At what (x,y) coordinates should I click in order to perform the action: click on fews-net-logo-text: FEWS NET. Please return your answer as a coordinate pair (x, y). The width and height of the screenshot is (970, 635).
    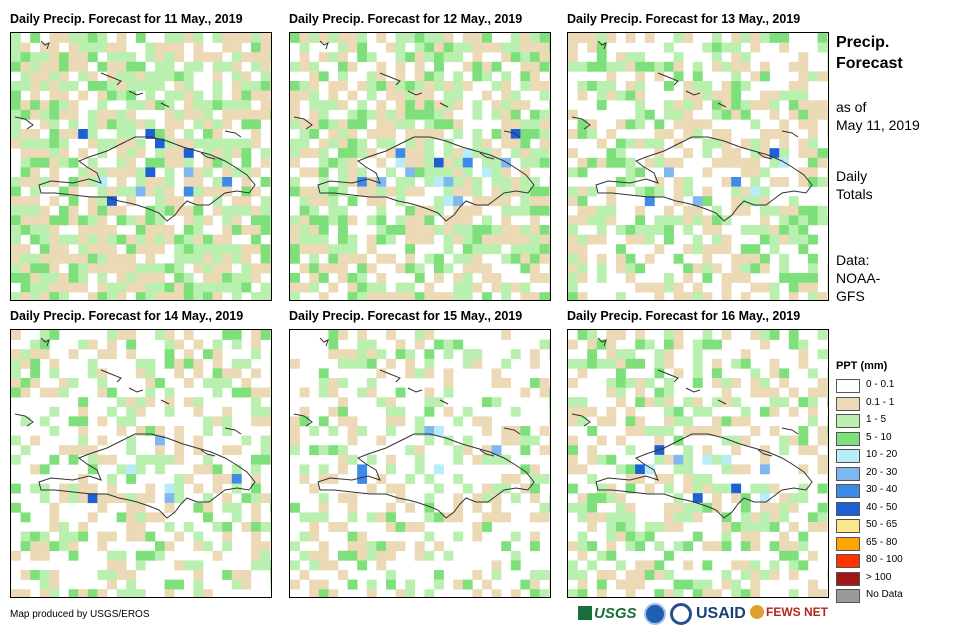
    Looking at the image, I should click on (797, 612).